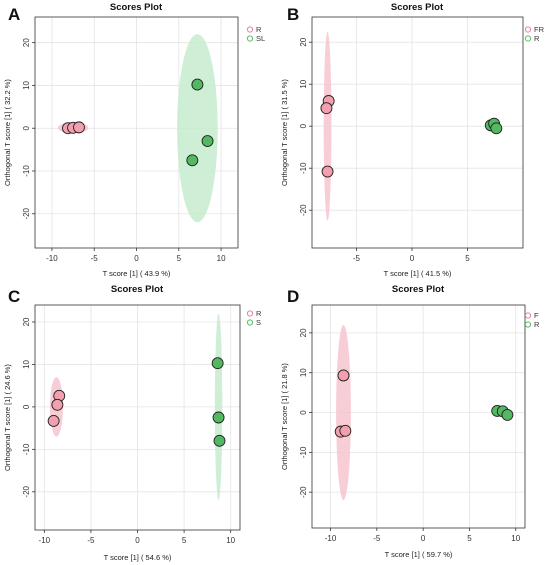 This screenshot has width=550, height=565. Describe the element at coordinates (528, 29) in the screenshot. I see `legend-marker-fr` at that location.